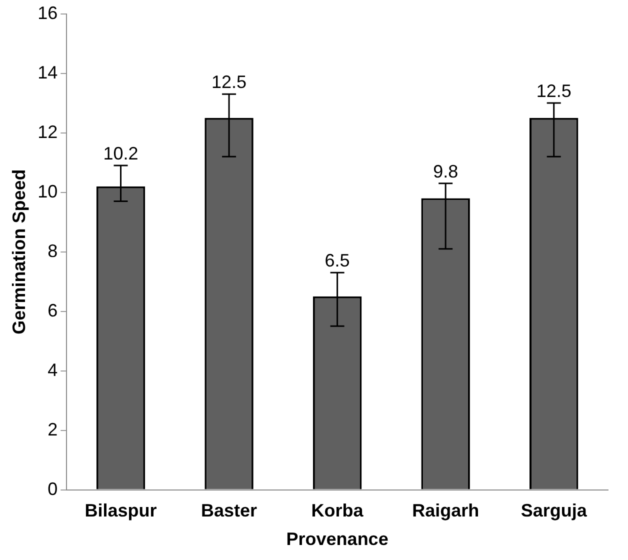 The width and height of the screenshot is (628, 560). I want to click on y-tick-label: 12, so click(48, 132).